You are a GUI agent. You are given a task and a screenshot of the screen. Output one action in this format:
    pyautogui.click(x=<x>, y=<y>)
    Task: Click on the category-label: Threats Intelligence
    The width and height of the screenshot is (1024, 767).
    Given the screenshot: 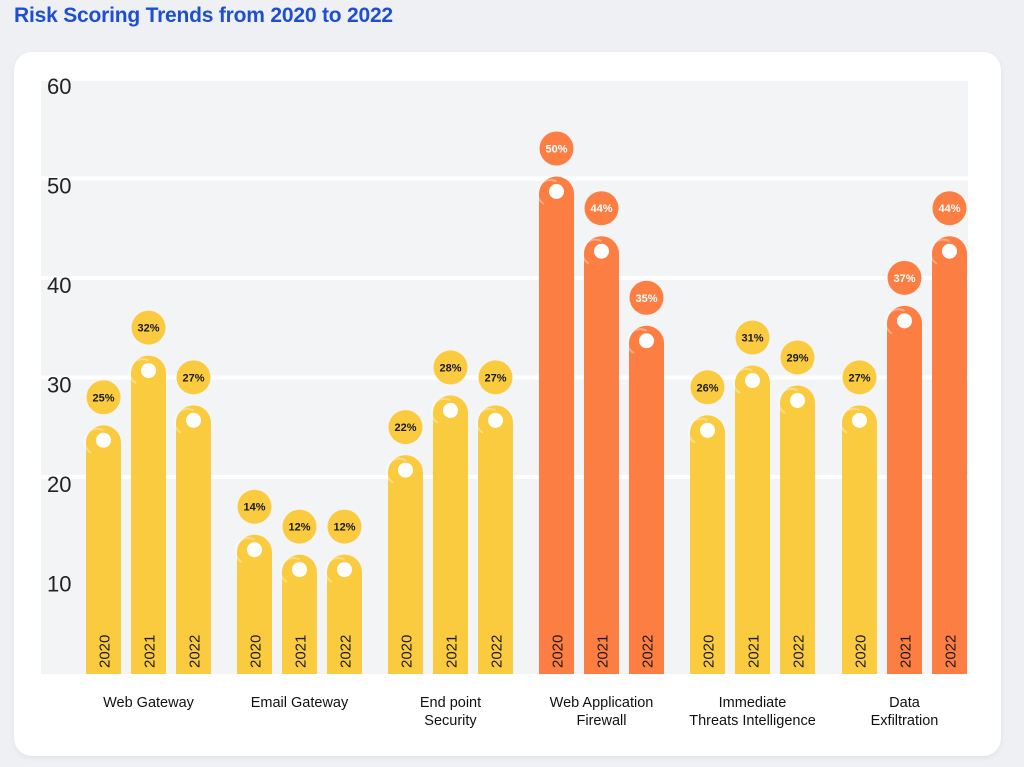 What is the action you would take?
    pyautogui.click(x=752, y=721)
    